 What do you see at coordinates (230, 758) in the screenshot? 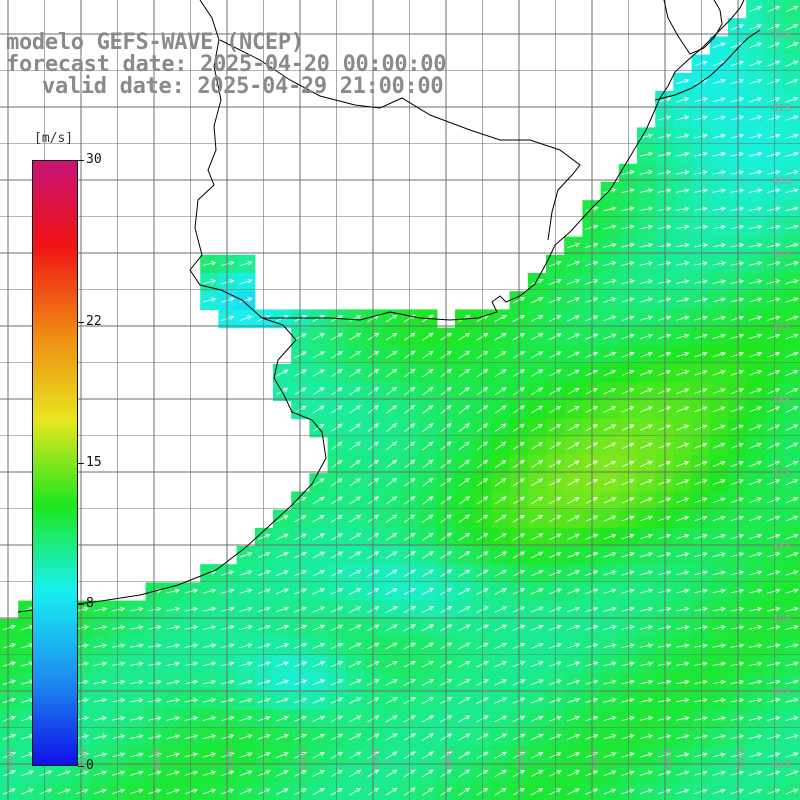
I see `longitude-label: 61W` at bounding box center [230, 758].